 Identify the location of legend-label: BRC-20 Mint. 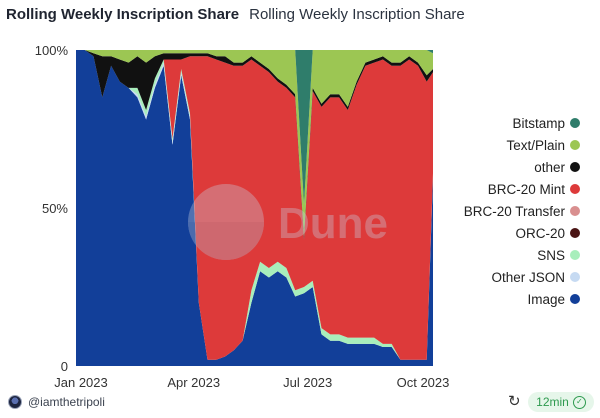
(527, 189).